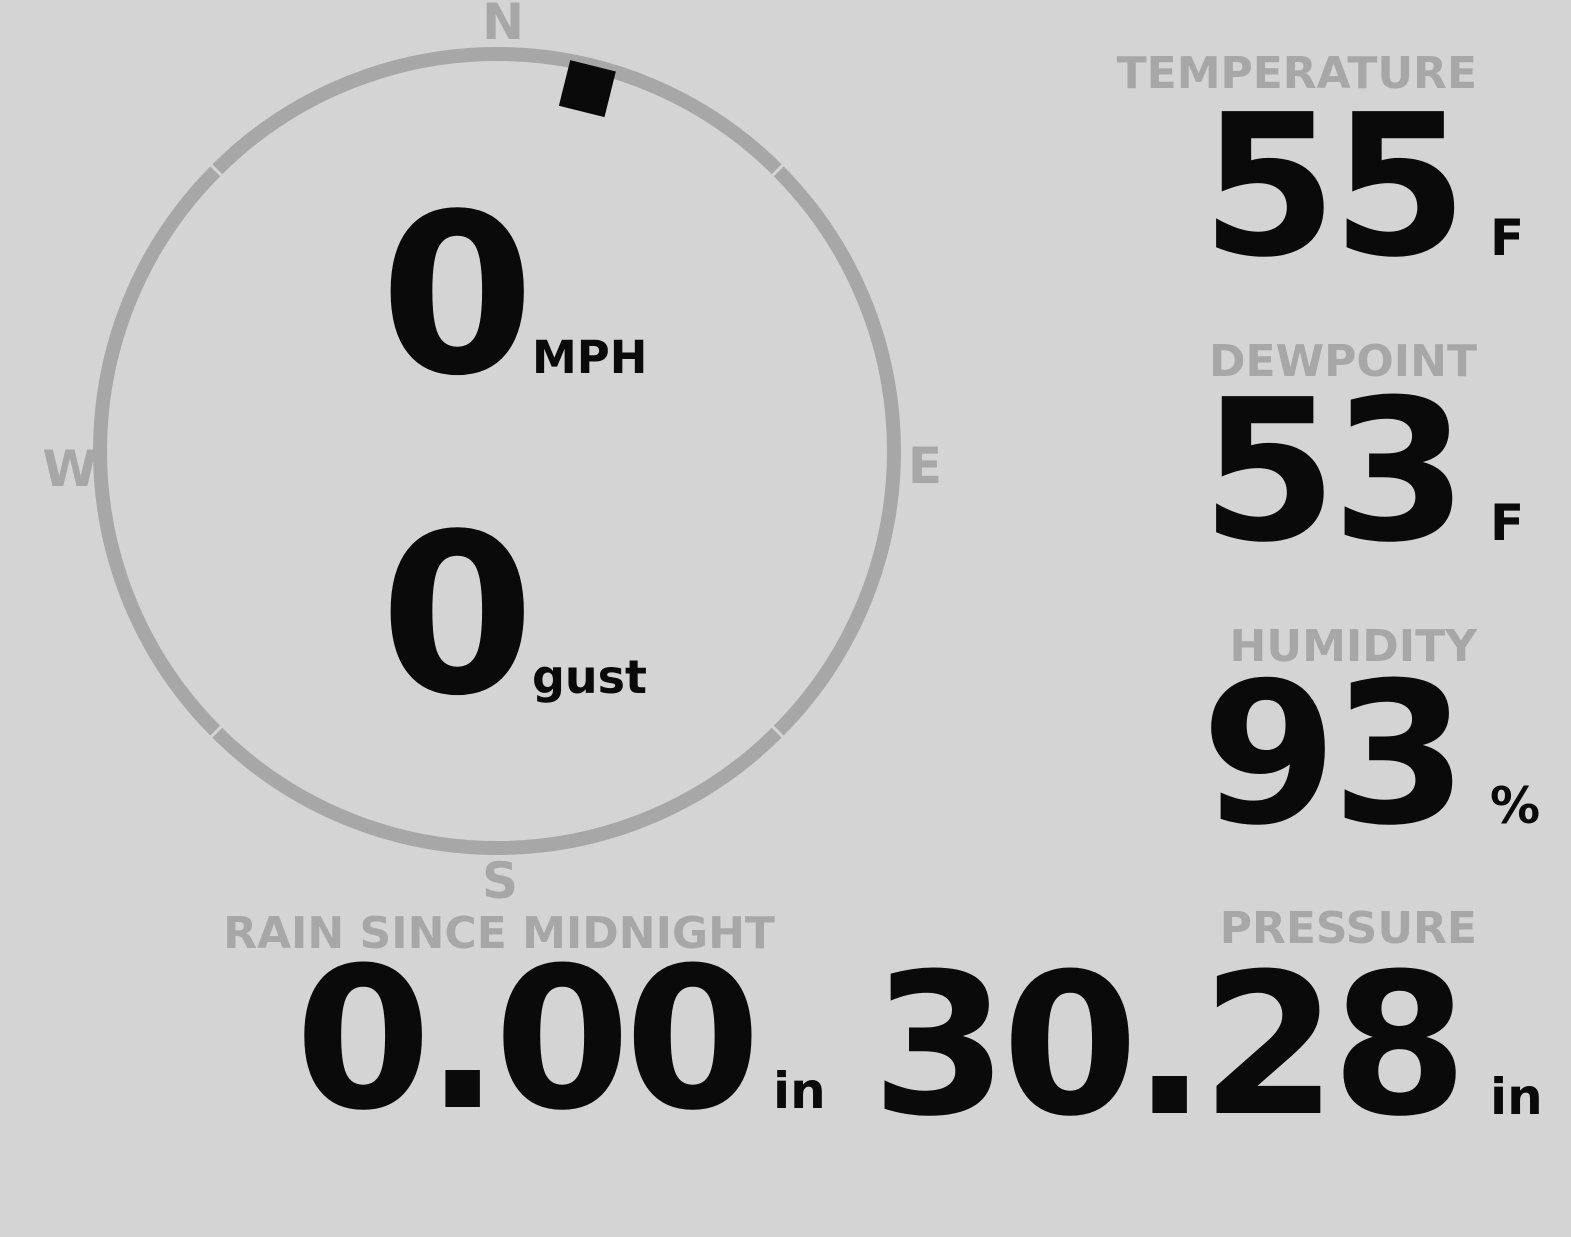 The width and height of the screenshot is (1571, 1237). Describe the element at coordinates (1334, 187) in the screenshot. I see `temperature-value: 55` at that location.